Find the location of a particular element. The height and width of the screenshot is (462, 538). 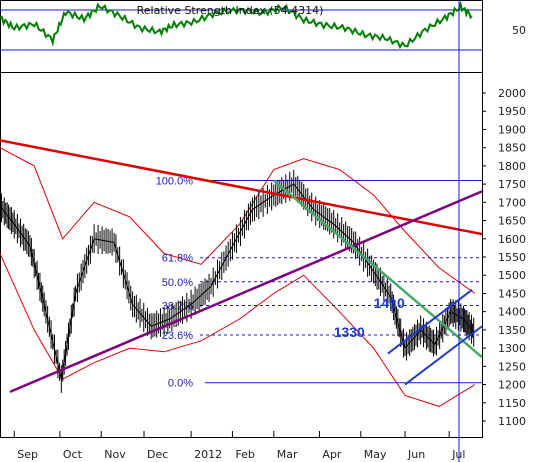

trendline-channel-lower is located at coordinates (443, 355).